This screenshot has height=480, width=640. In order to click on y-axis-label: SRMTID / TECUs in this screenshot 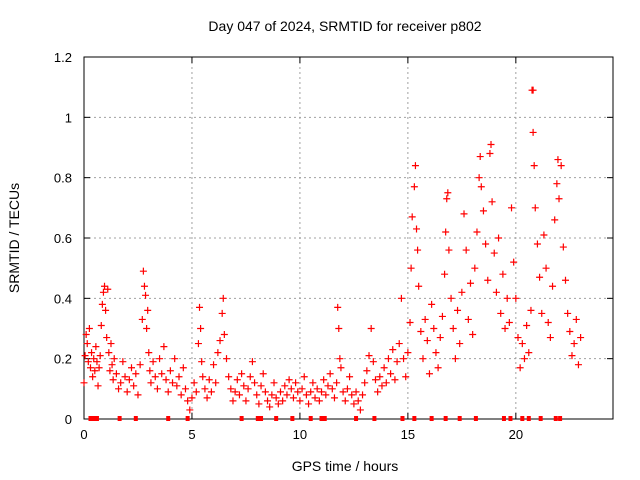, I will do `click(14, 238)`.